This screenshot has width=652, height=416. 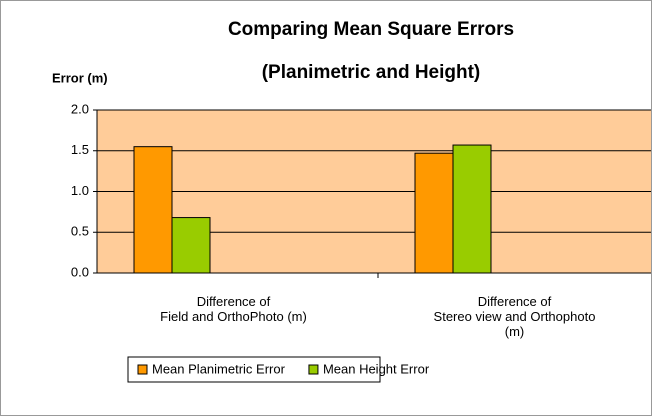 What do you see at coordinates (80, 231) in the screenshot?
I see `y-tick-label: 0.5` at bounding box center [80, 231].